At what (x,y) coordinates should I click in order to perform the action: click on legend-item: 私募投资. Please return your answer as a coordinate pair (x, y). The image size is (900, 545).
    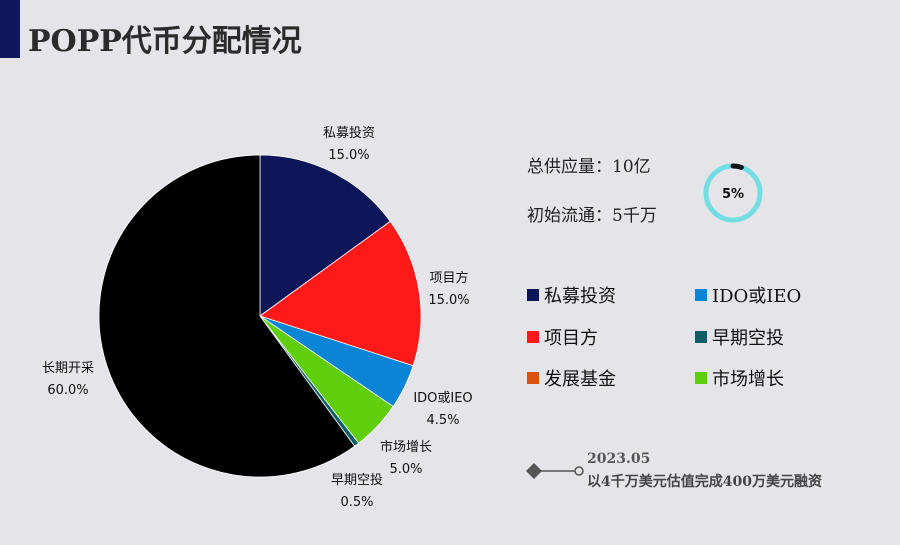
    Looking at the image, I should click on (571, 295).